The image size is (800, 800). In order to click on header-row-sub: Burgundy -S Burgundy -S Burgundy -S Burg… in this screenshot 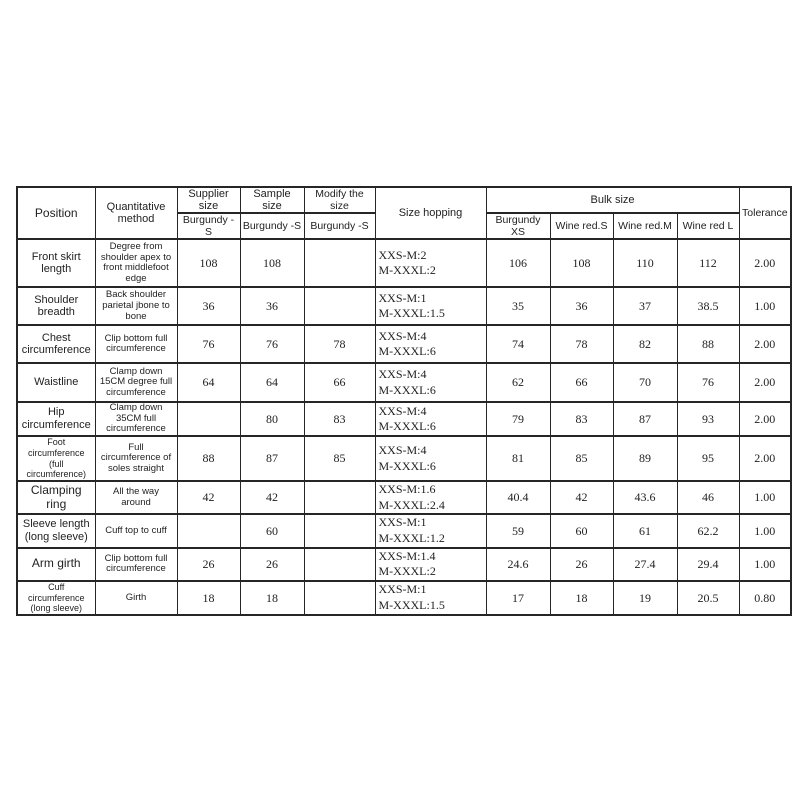, I will do `click(404, 226)`.